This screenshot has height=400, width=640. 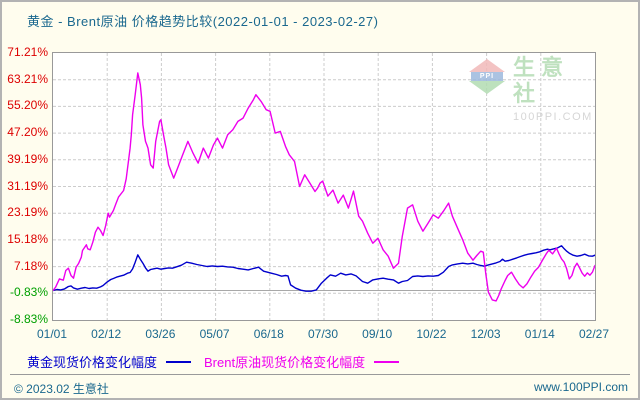 I want to click on x-axis-label: 02/27, so click(x=594, y=334).